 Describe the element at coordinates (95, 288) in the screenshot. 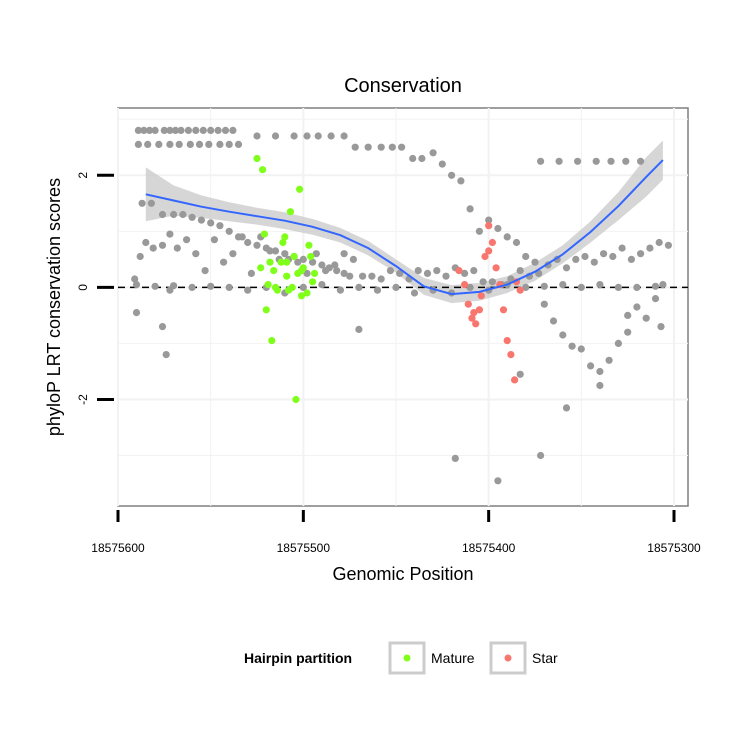

I see `y-axis: -2 0 2` at that location.